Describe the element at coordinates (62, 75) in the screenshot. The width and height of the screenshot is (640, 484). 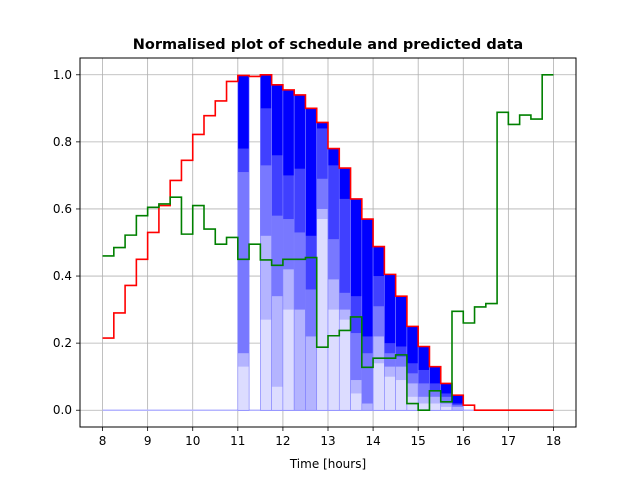
I see `y-tick-label: 1.0` at that location.